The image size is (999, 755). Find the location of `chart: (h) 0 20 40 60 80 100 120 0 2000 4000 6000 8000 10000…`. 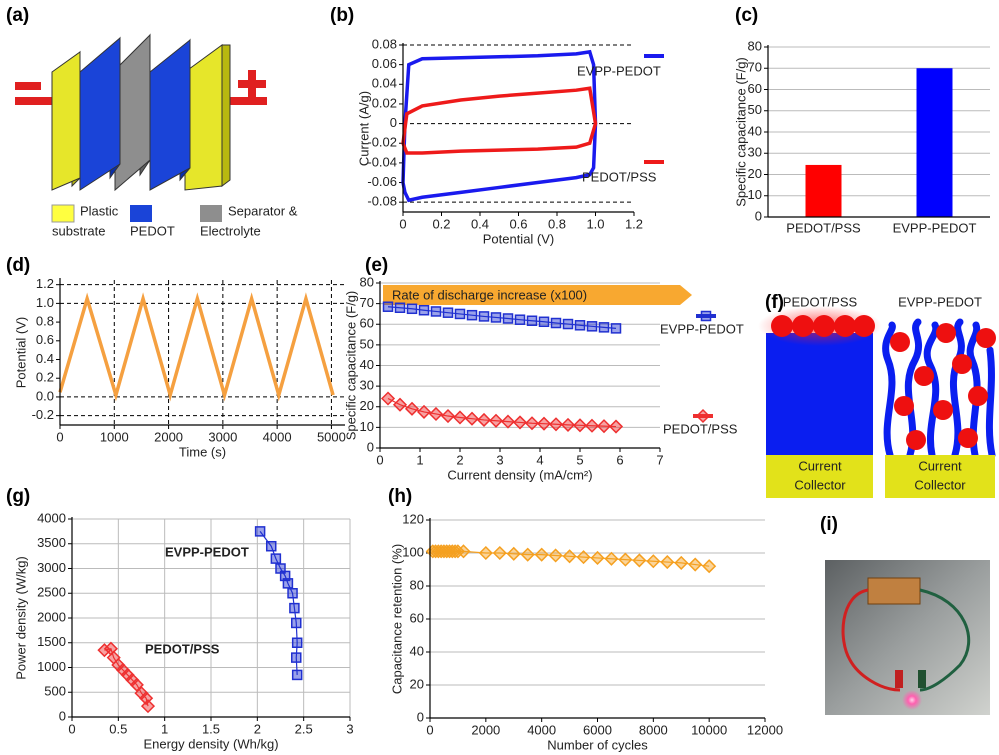

chart: (h) 0 20 40 60 80 100 120 0 2000 4000 6000 8000 10000… is located at coordinates (585, 619).